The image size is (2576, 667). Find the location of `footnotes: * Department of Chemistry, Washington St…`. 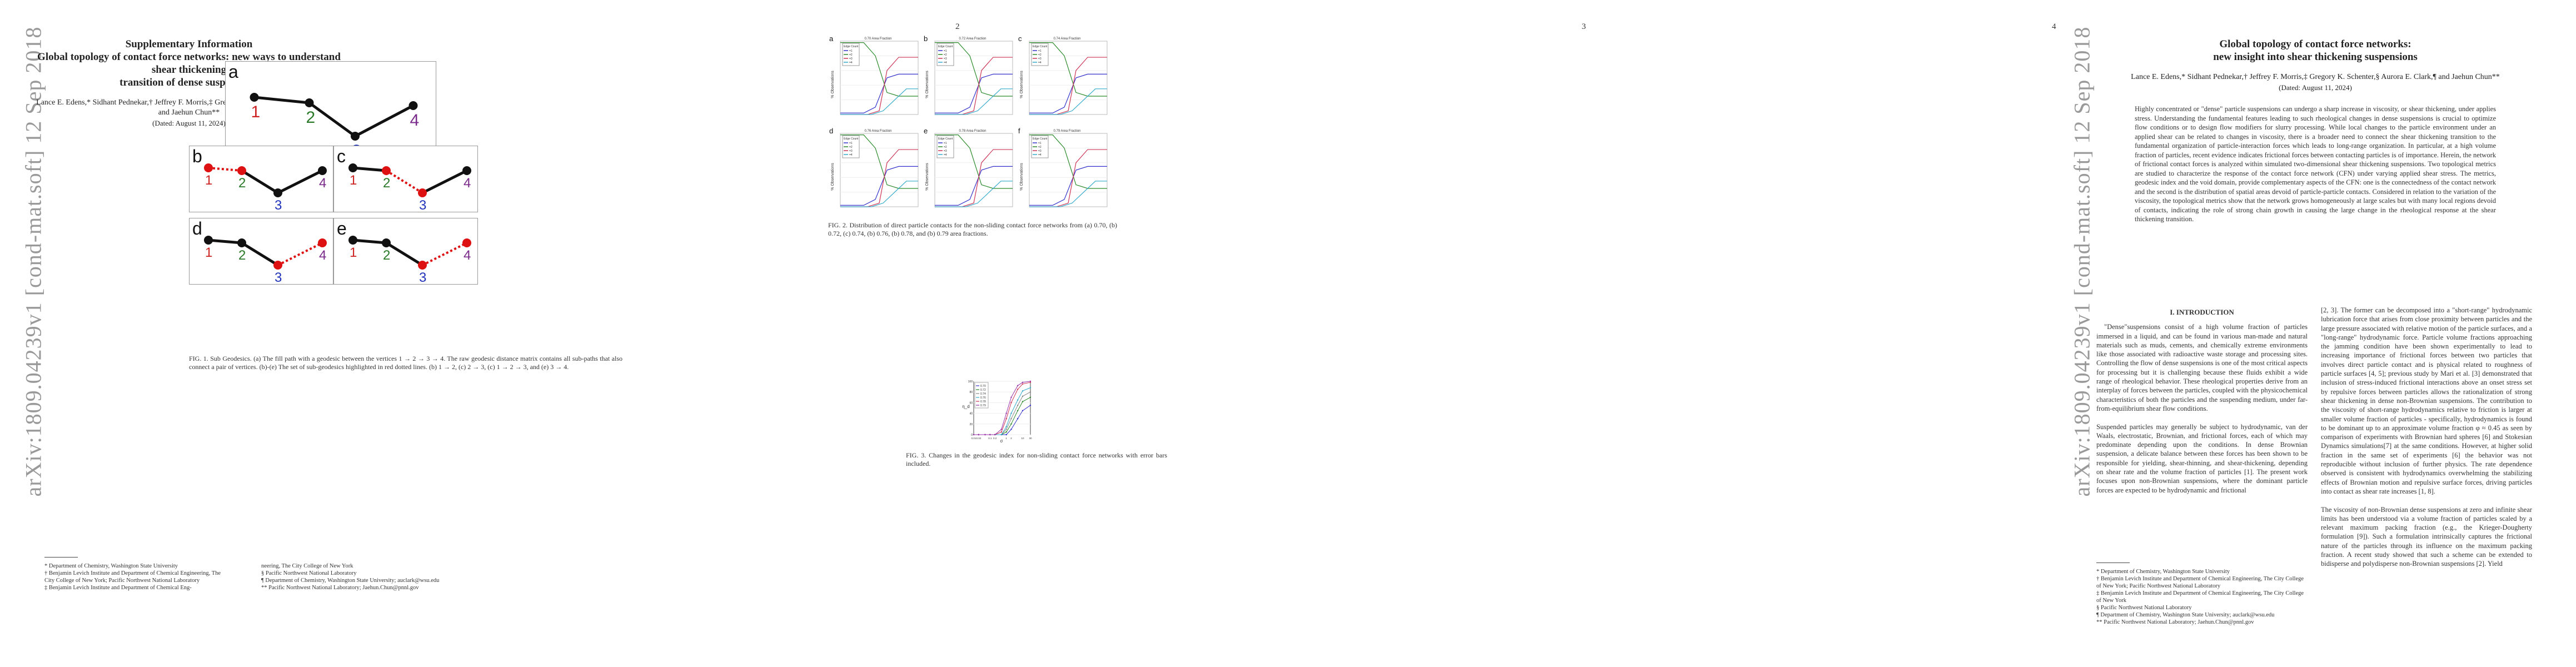

footnotes: * Department of Chemistry, Washington St… is located at coordinates (2202, 597).